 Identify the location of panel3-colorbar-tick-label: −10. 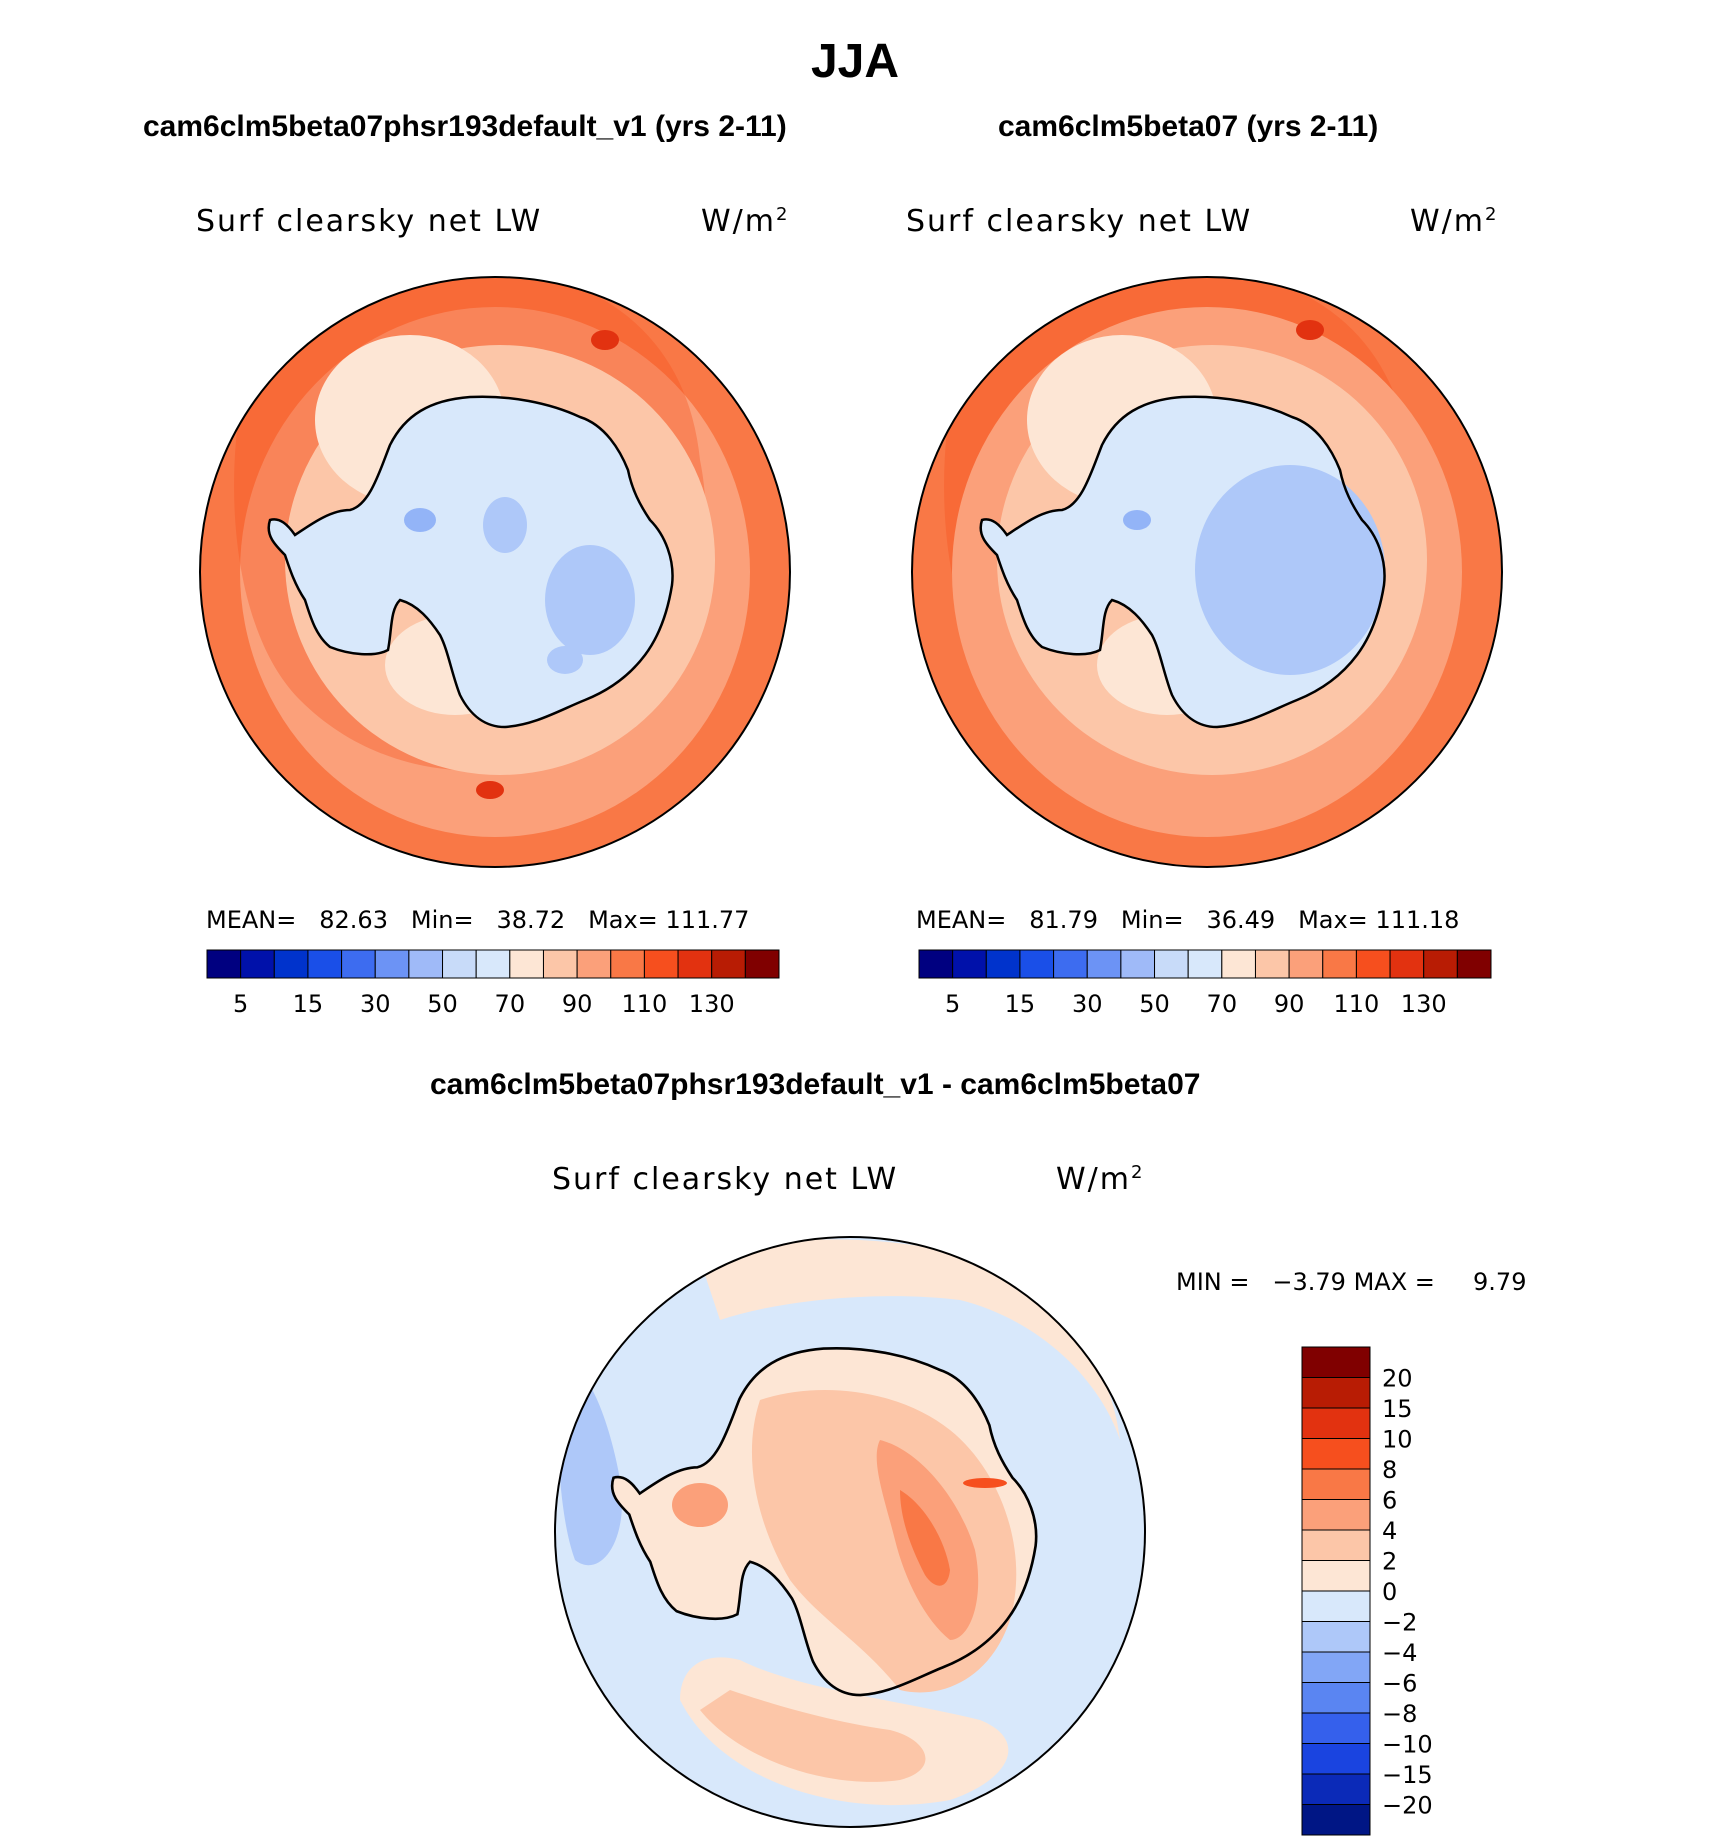
(1407, 1745).